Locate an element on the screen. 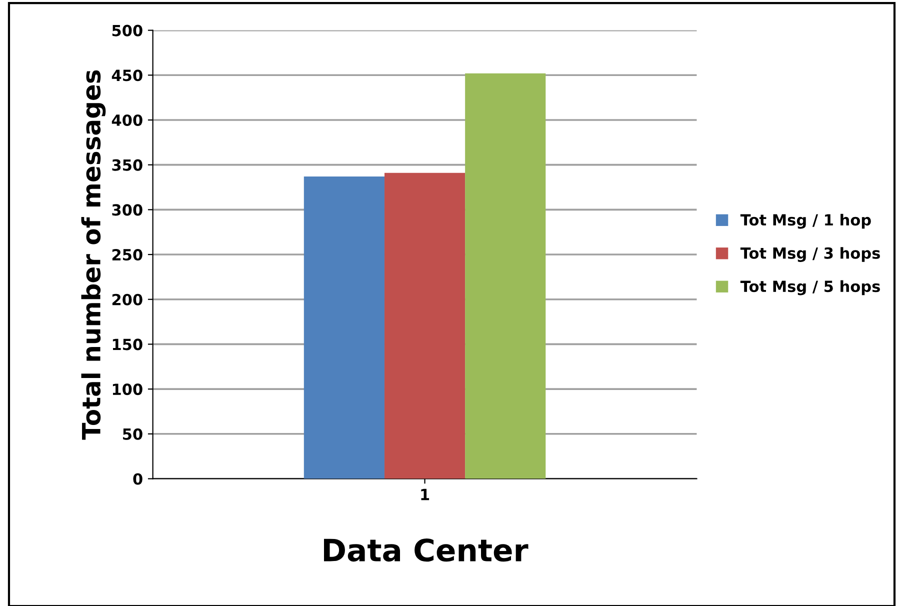  legend-label: Tot Msg / 1 hop is located at coordinates (805, 221).